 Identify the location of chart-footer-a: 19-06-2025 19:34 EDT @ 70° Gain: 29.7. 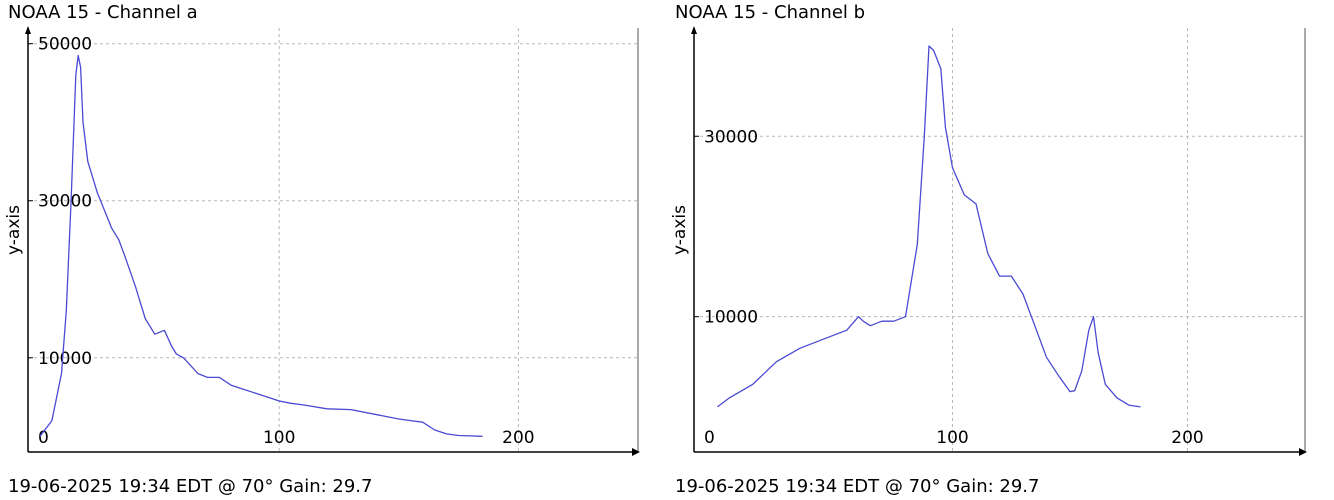
(190, 486).